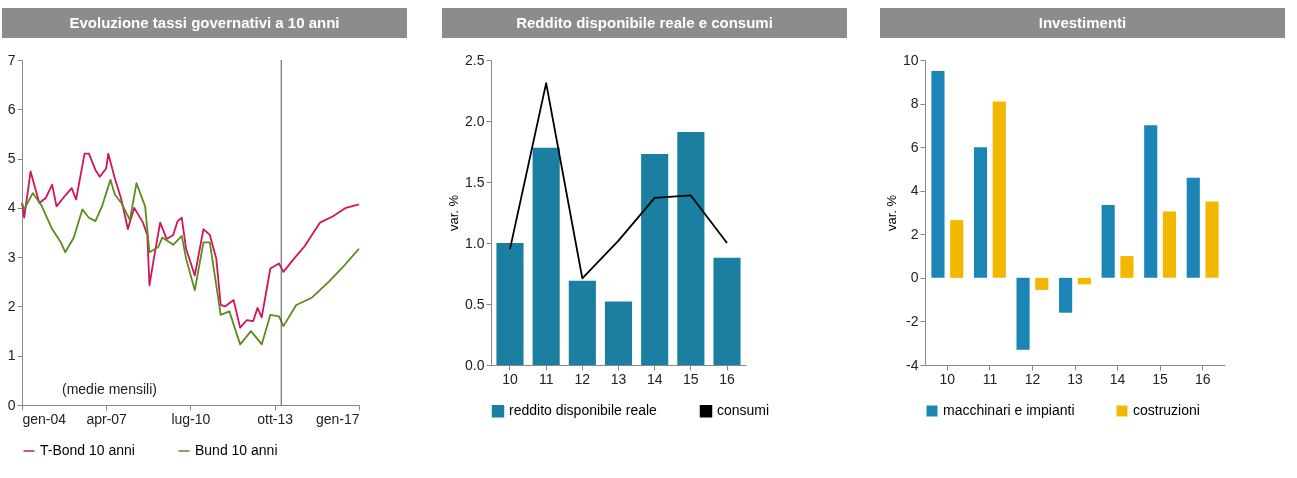  What do you see at coordinates (475, 242) in the screenshot?
I see `y-tick-label: 1.0` at bounding box center [475, 242].